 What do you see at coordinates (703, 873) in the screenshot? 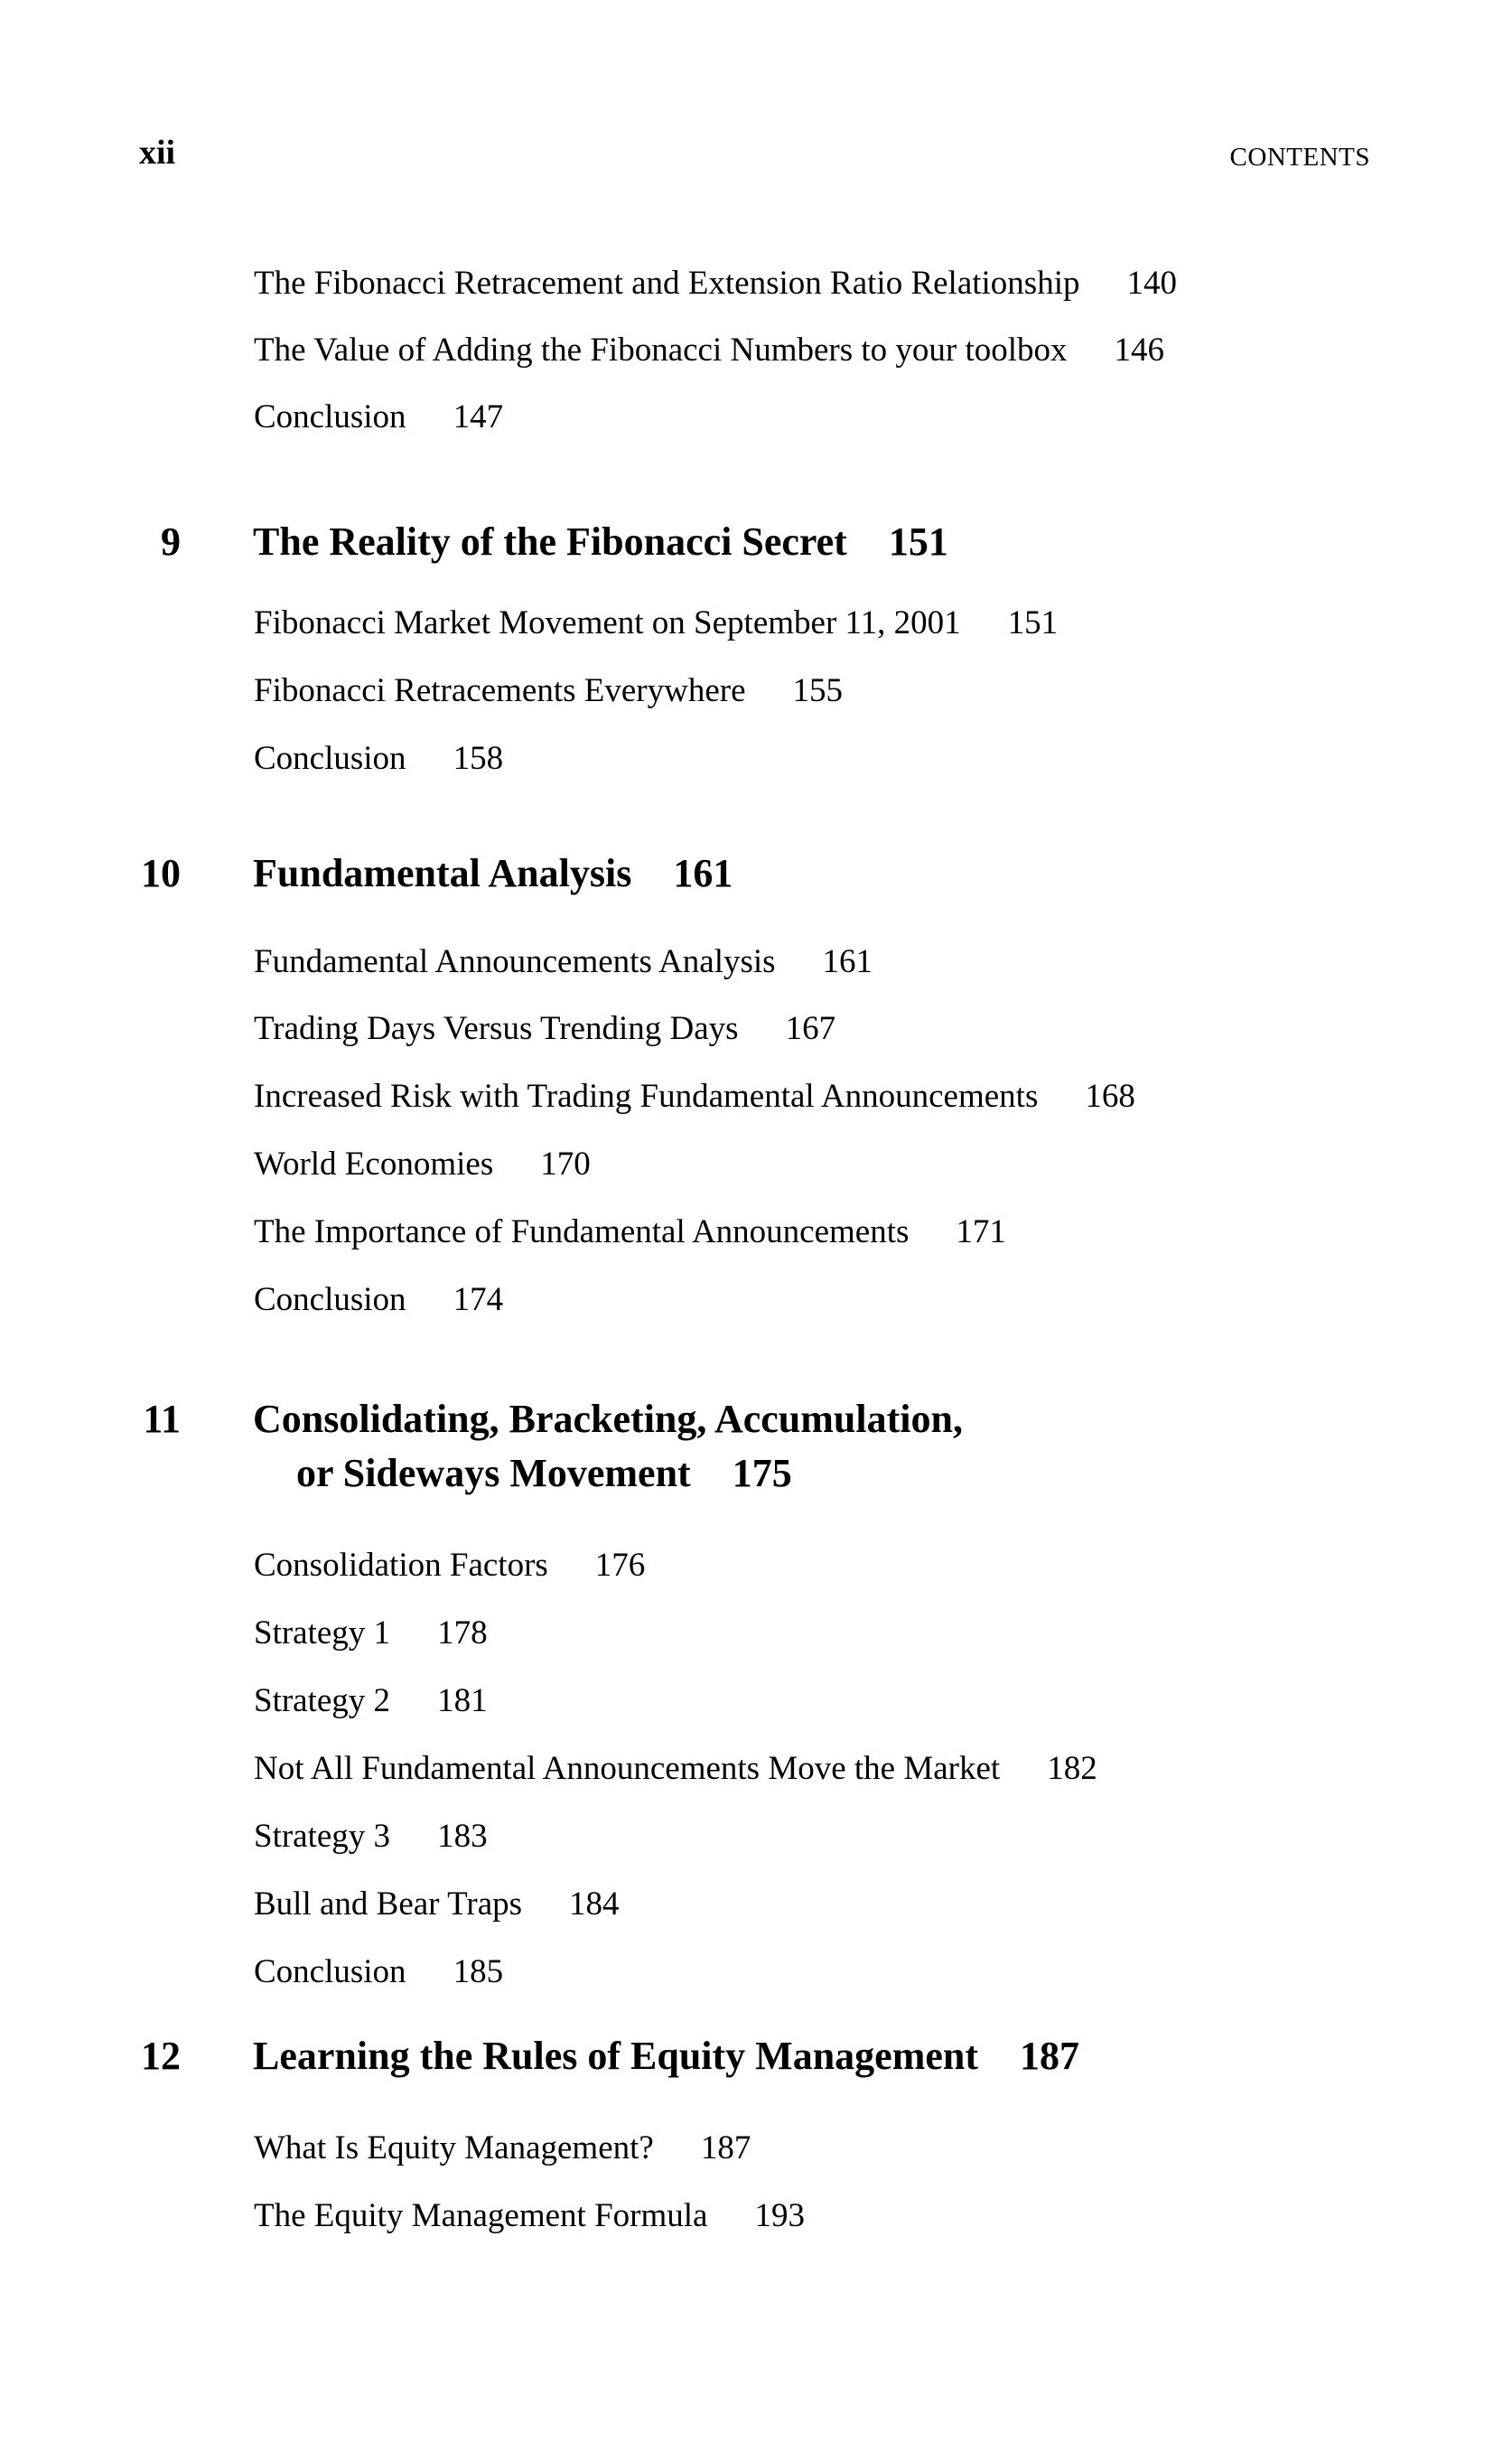
I see `chapter-page: 161` at bounding box center [703, 873].